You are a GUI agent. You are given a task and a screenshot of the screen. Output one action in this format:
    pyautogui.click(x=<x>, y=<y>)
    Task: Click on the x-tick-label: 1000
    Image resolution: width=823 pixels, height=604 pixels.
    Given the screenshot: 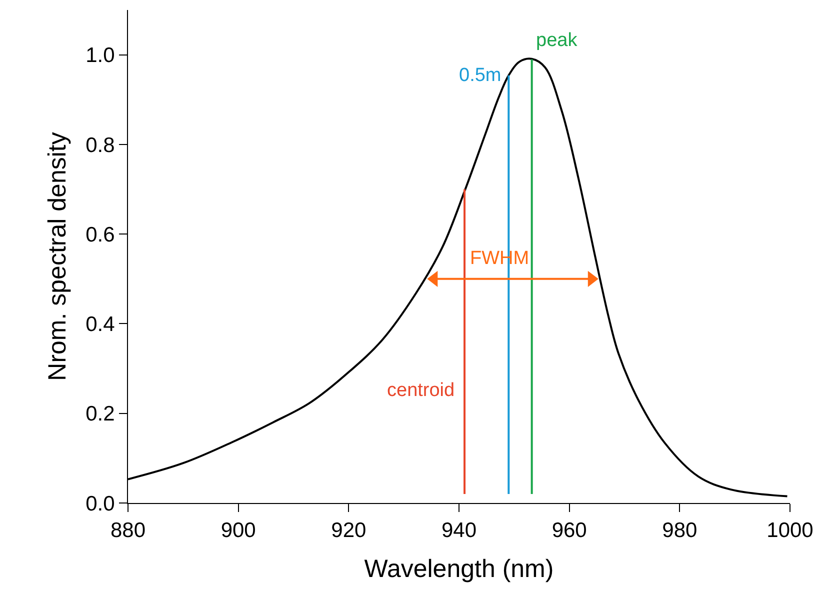 What is the action you would take?
    pyautogui.click(x=790, y=530)
    